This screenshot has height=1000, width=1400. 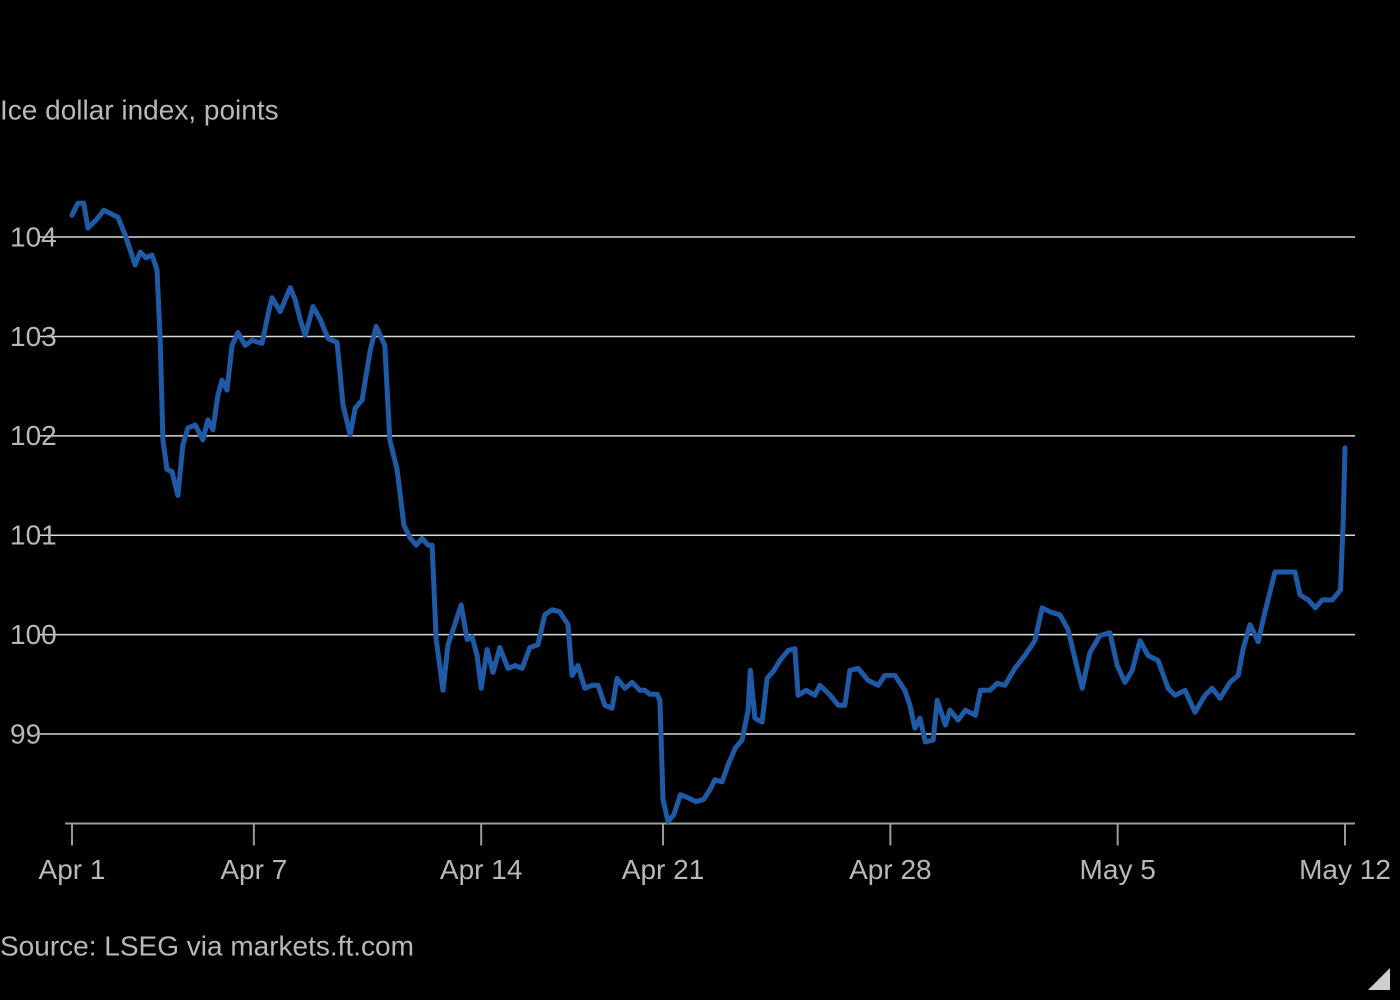 I want to click on x-tick-label: Apr 1, so click(x=72, y=869).